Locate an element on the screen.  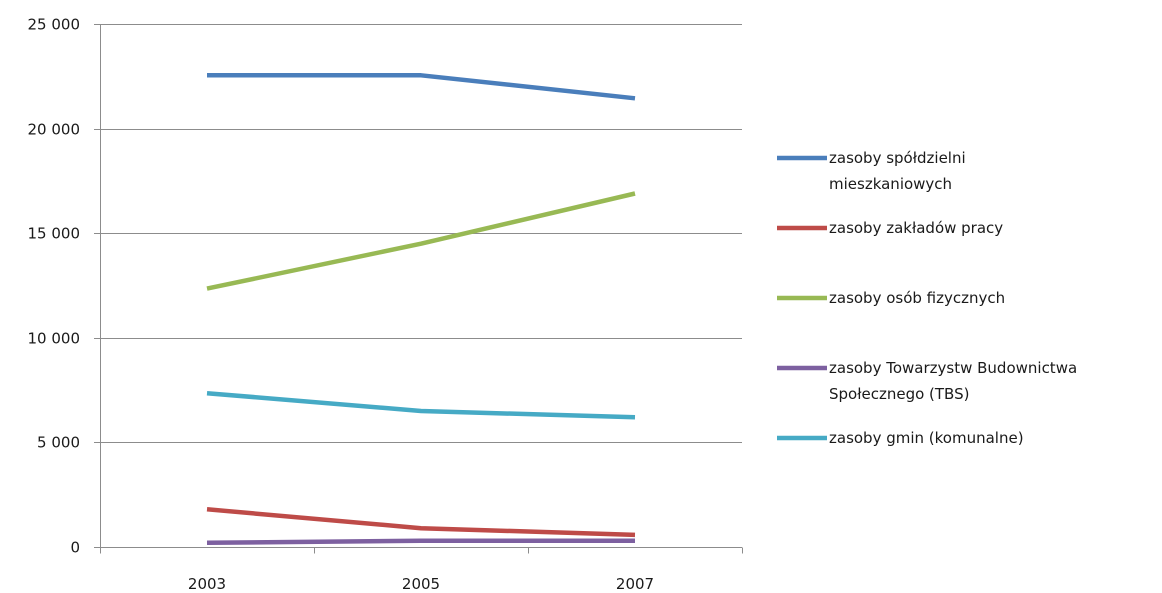
y-tick-label: 10 000 is located at coordinates (54, 339).